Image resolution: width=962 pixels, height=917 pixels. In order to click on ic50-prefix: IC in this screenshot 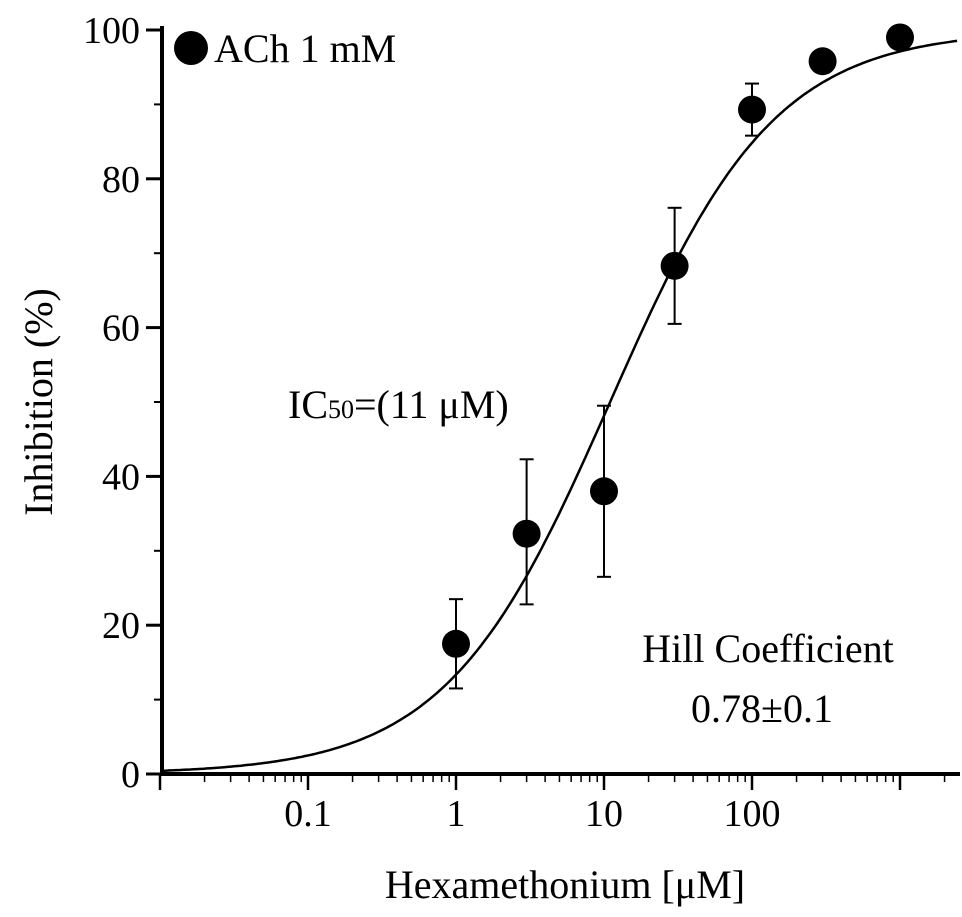, I will do `click(308, 404)`.